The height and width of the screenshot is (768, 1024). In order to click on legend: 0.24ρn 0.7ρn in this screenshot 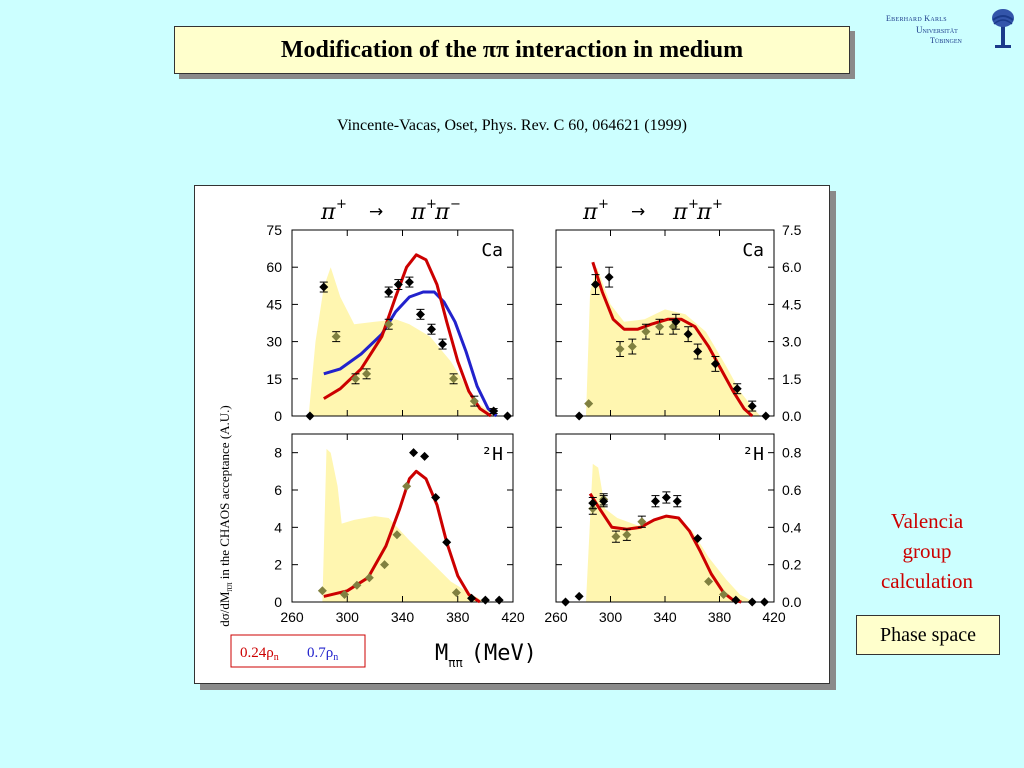, I will do `click(298, 651)`.